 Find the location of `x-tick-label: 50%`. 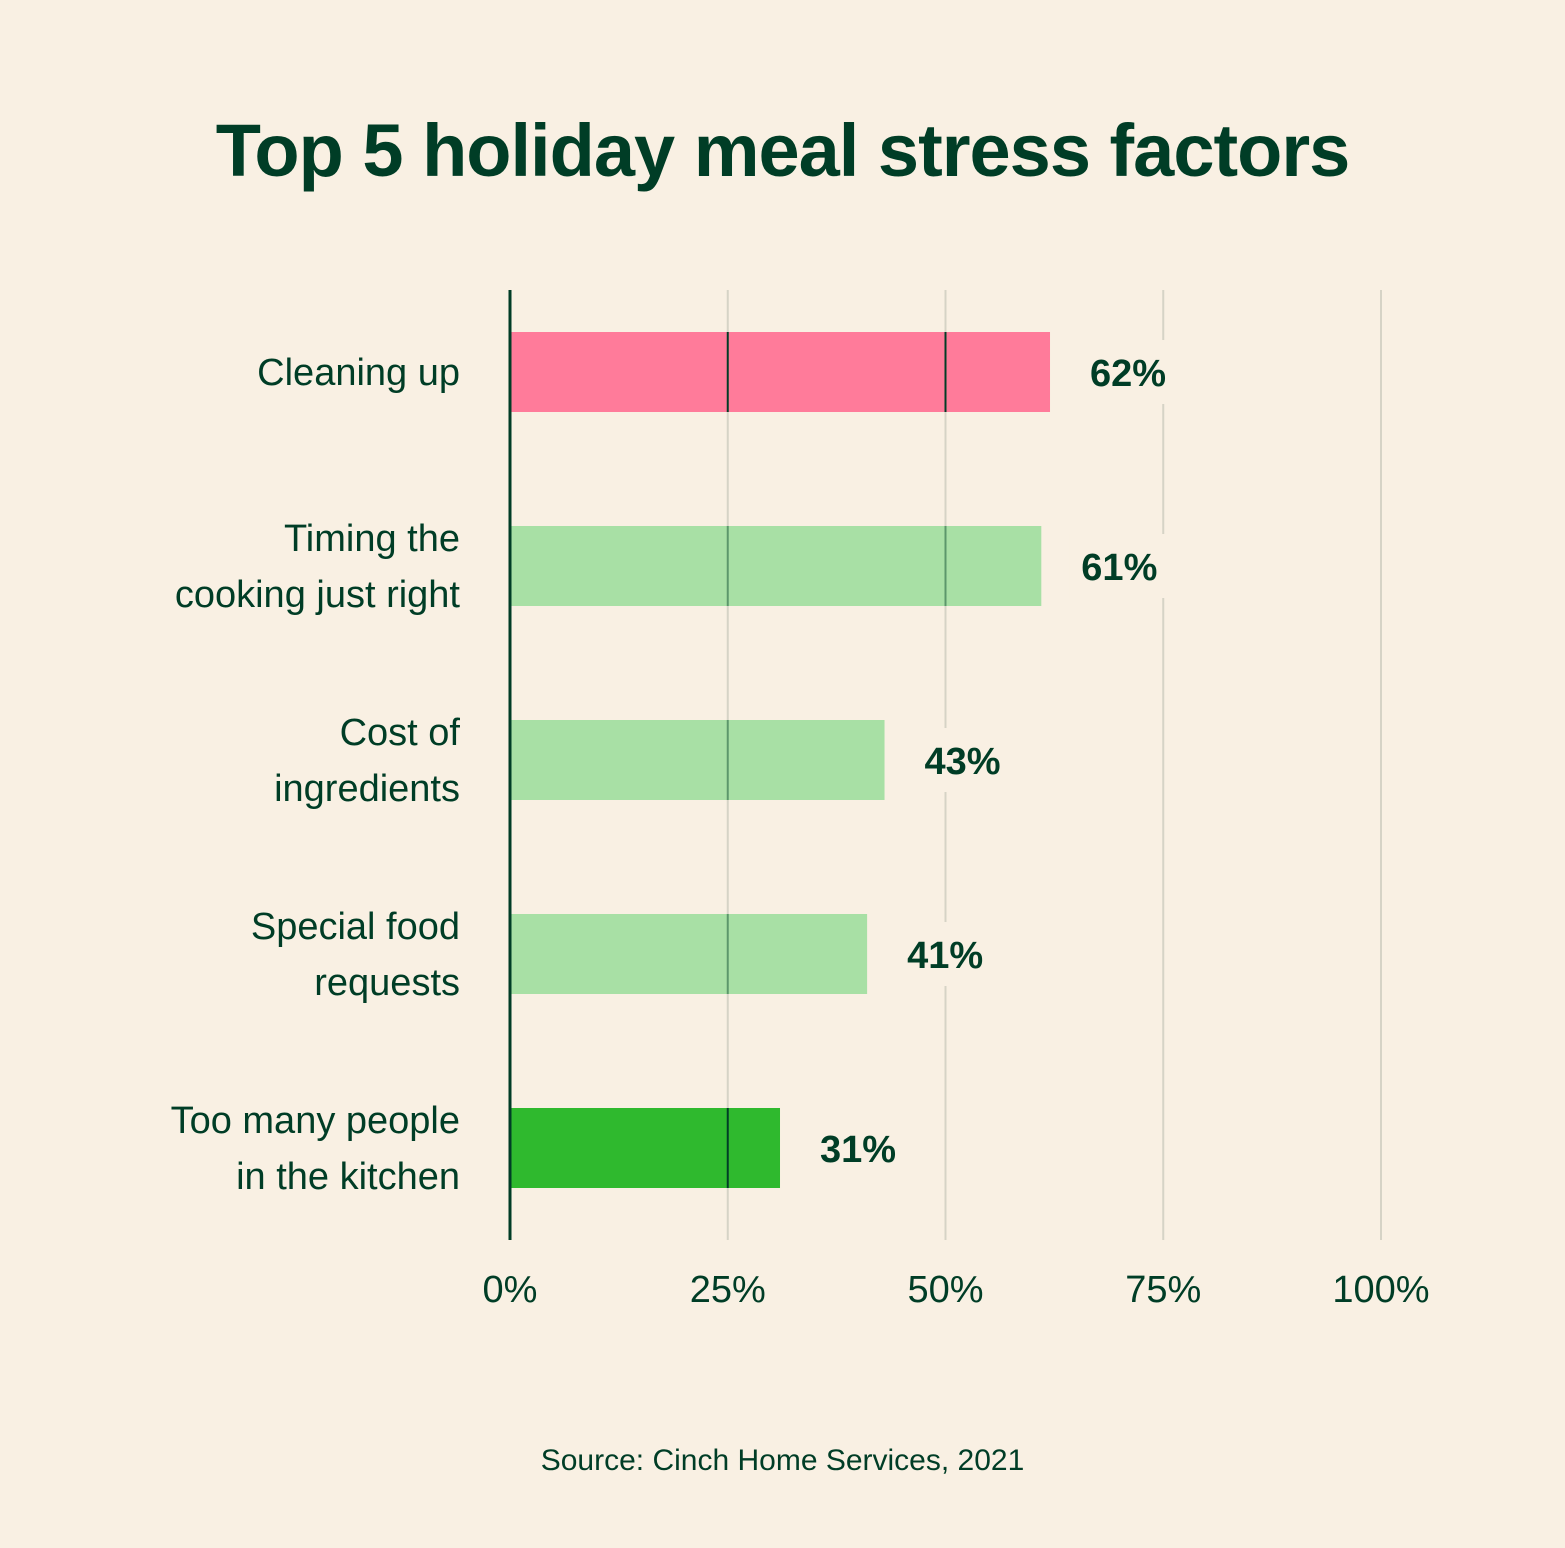

x-tick-label: 50% is located at coordinates (945, 1290).